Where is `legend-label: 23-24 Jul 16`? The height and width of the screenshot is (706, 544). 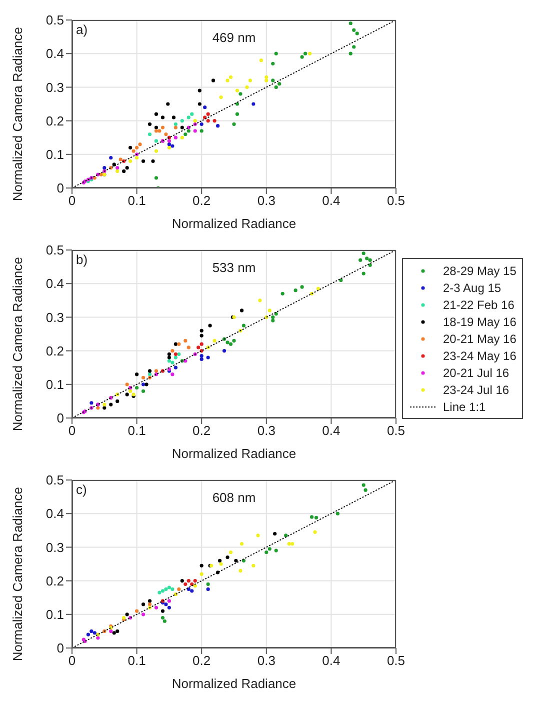
legend-label: 23-24 Jul 16 is located at coordinates (476, 389).